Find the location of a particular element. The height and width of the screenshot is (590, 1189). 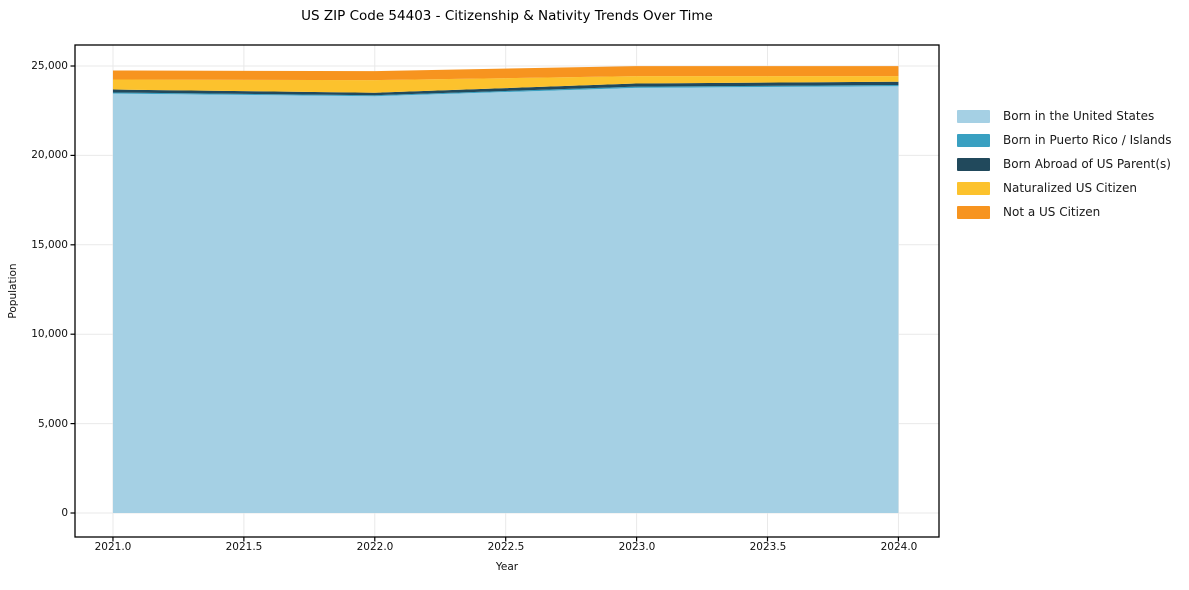

legend-item: Born in Puerto Rico / Islands is located at coordinates (1064, 140).